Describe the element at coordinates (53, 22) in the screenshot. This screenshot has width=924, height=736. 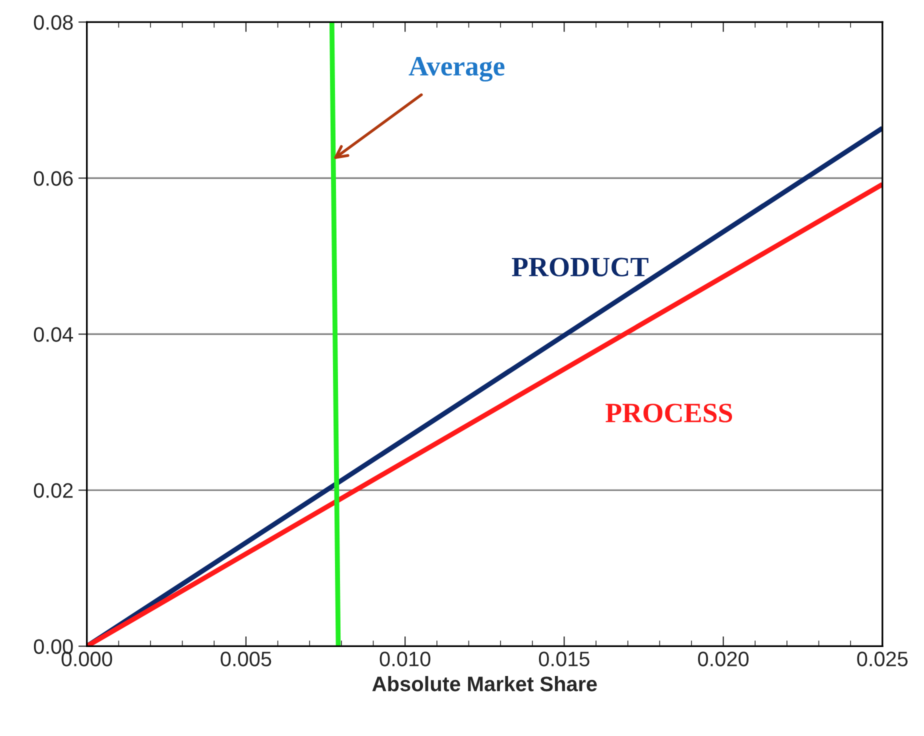
I see `y-tick-label: 0.08` at that location.